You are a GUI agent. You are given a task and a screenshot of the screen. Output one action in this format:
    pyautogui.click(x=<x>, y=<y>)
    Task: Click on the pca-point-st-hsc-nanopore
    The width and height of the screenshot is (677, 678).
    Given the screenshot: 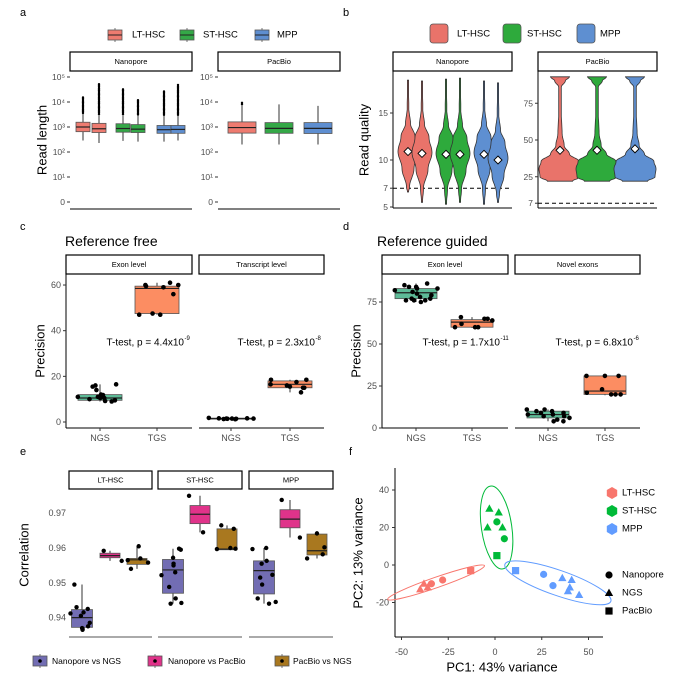 What is the action you would take?
    pyautogui.click(x=504, y=539)
    